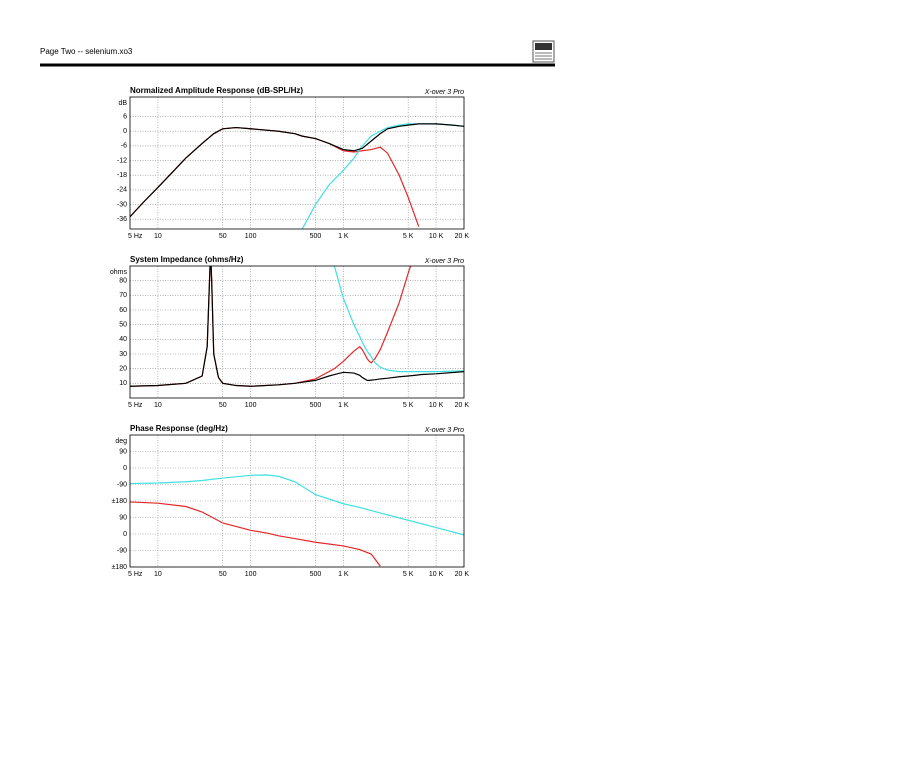 Image resolution: width=909 pixels, height=773 pixels. What do you see at coordinates (122, 160) in the screenshot?
I see `y-tick-label: -12` at bounding box center [122, 160].